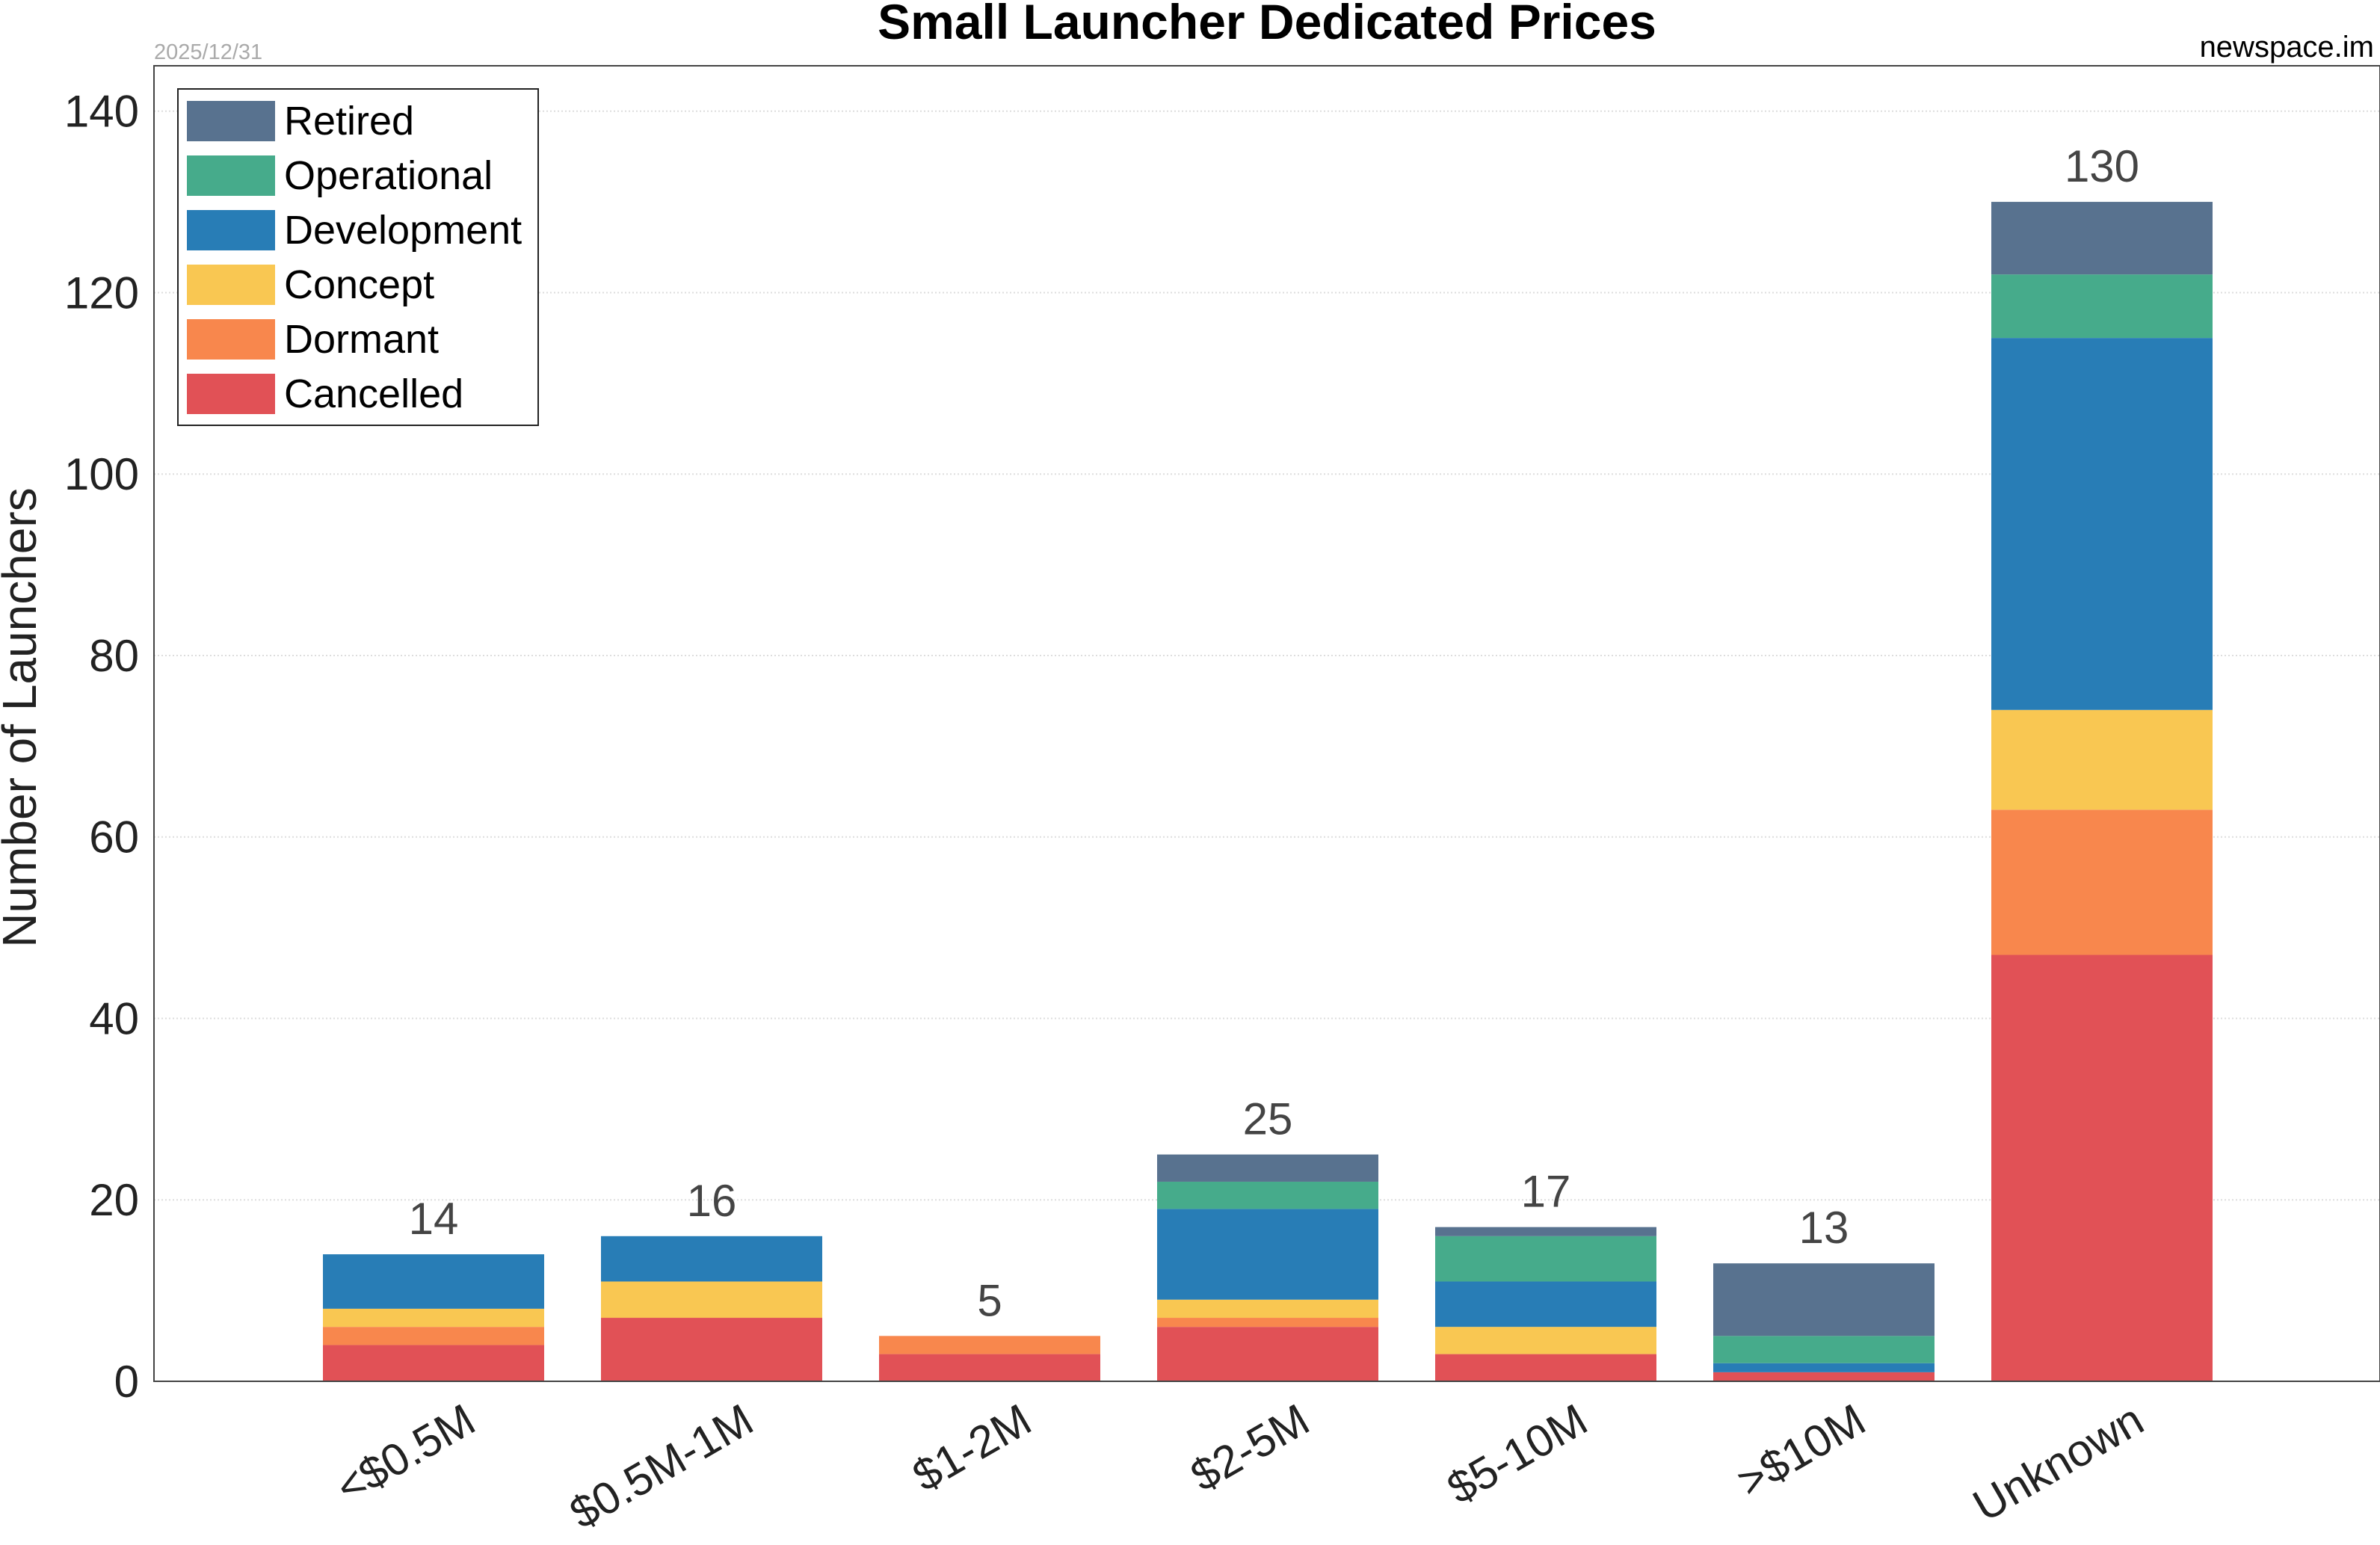 The width and height of the screenshot is (2380, 1545). What do you see at coordinates (2057, 1462) in the screenshot?
I see `x-tick-label: Unknown` at bounding box center [2057, 1462].